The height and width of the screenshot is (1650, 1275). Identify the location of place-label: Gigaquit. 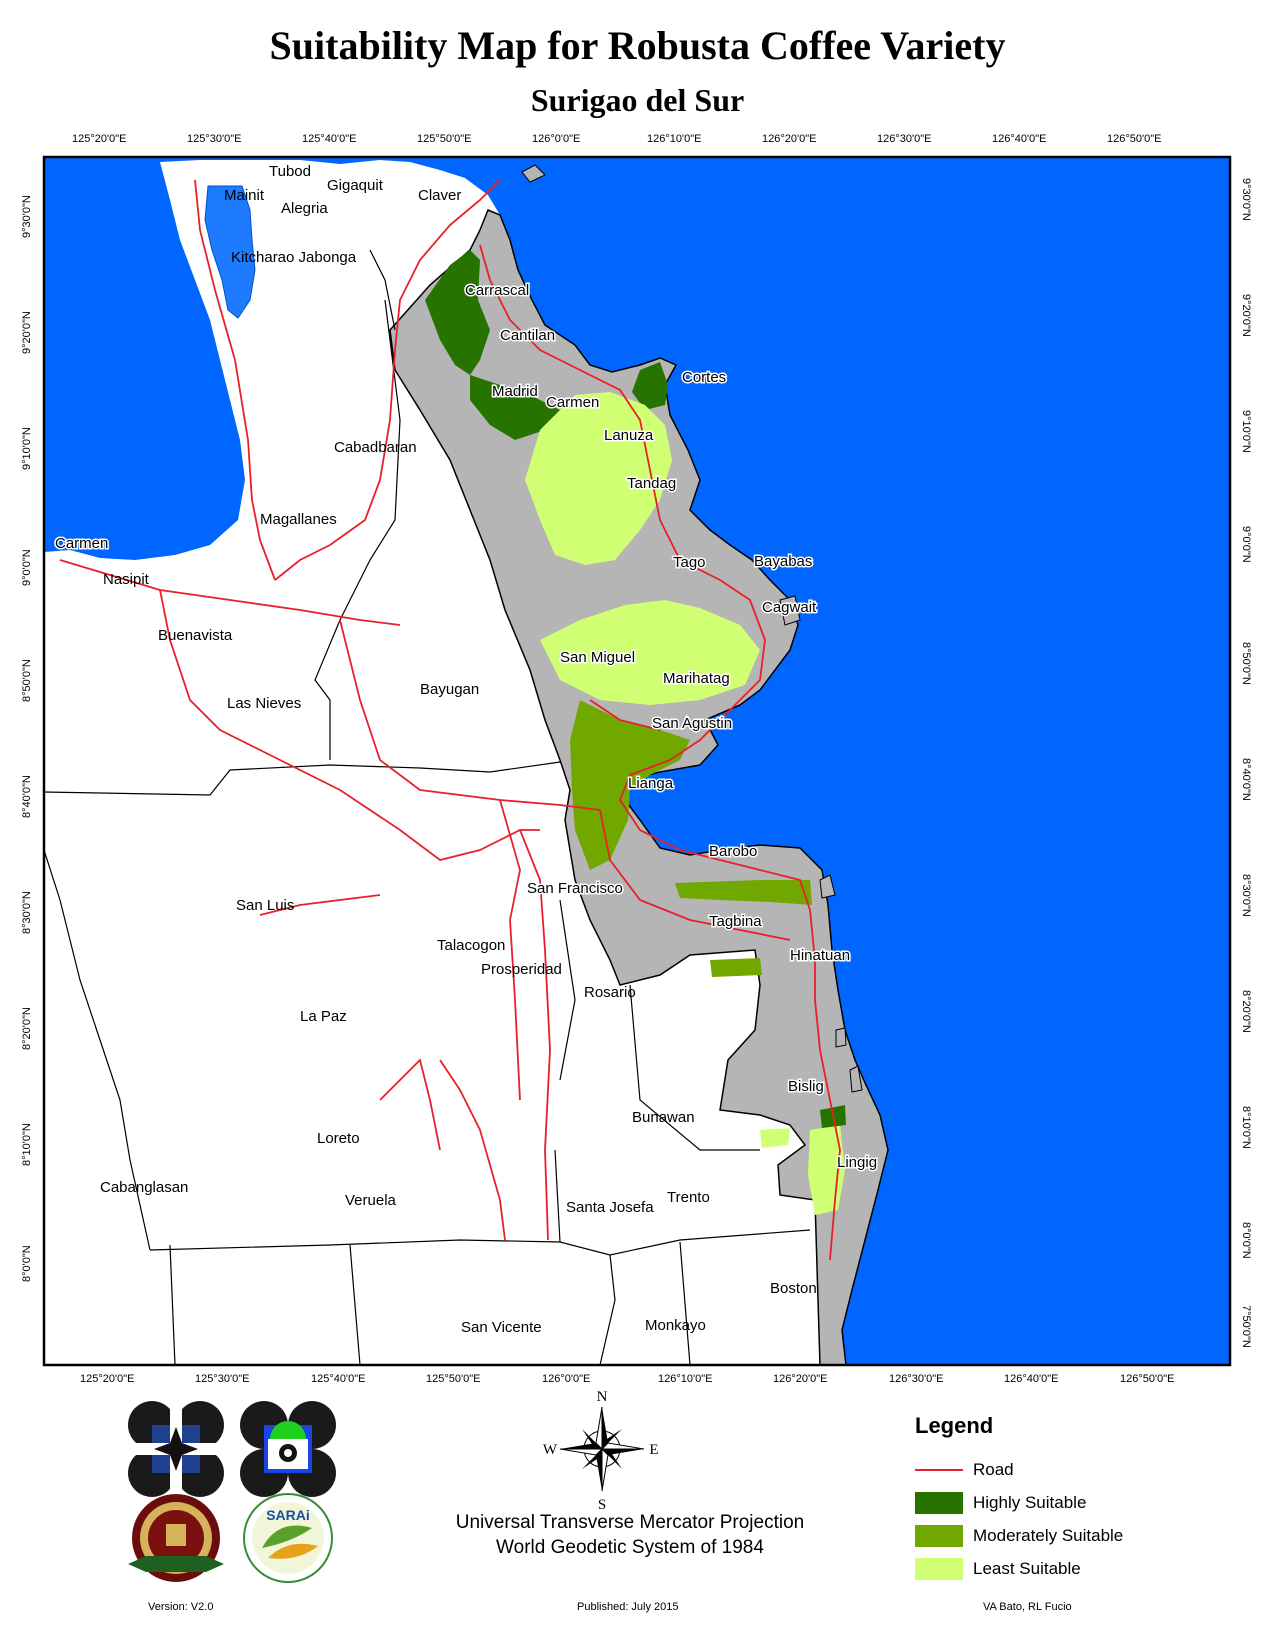
(355, 185).